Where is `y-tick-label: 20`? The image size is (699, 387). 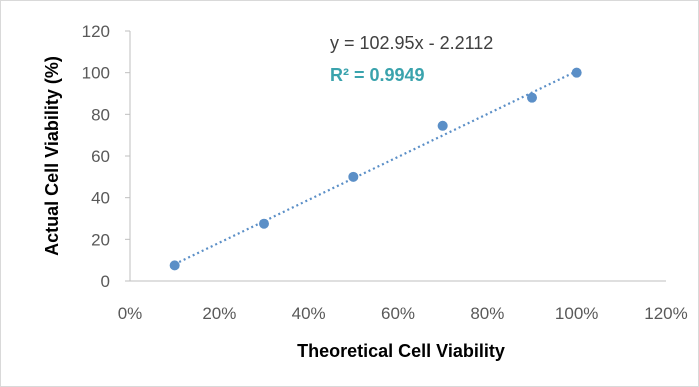 y-tick-label: 20 is located at coordinates (100, 239).